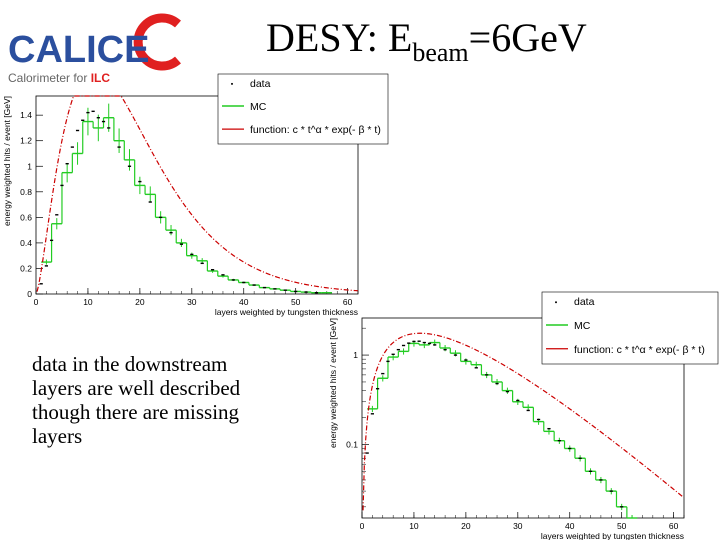  I want to click on y-tick-label: 0.2, so click(26, 268).